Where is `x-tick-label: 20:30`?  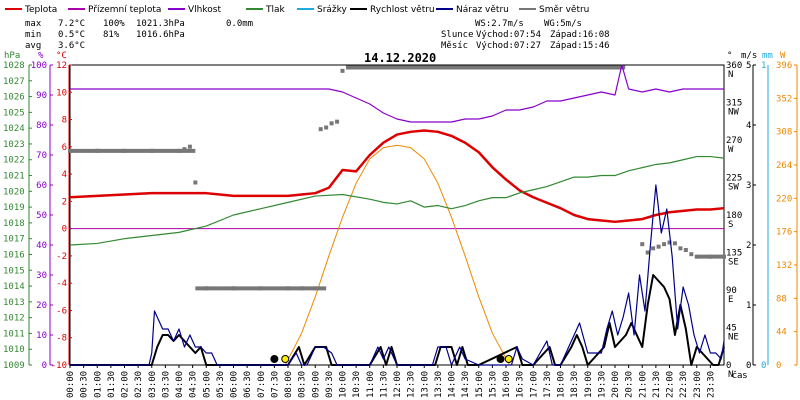
x-tick-label: 20:30 is located at coordinates (630, 384).